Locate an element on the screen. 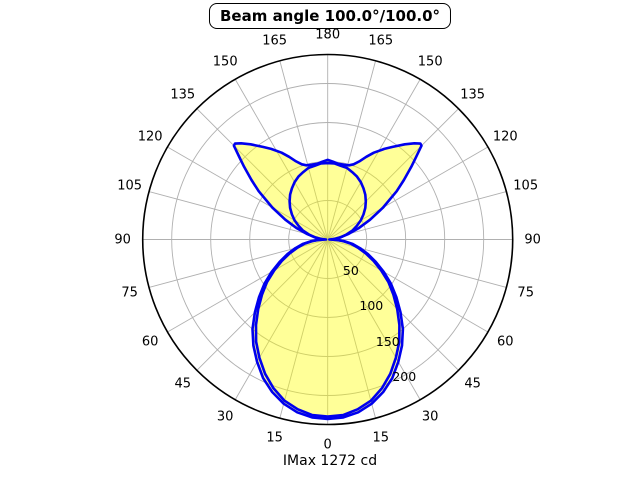 The height and width of the screenshot is (480, 640). grid-circle is located at coordinates (328, 239).